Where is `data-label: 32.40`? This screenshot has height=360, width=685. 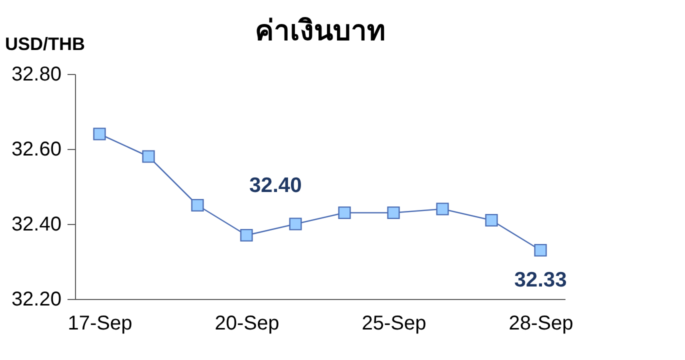 data-label: 32.40 is located at coordinates (275, 185).